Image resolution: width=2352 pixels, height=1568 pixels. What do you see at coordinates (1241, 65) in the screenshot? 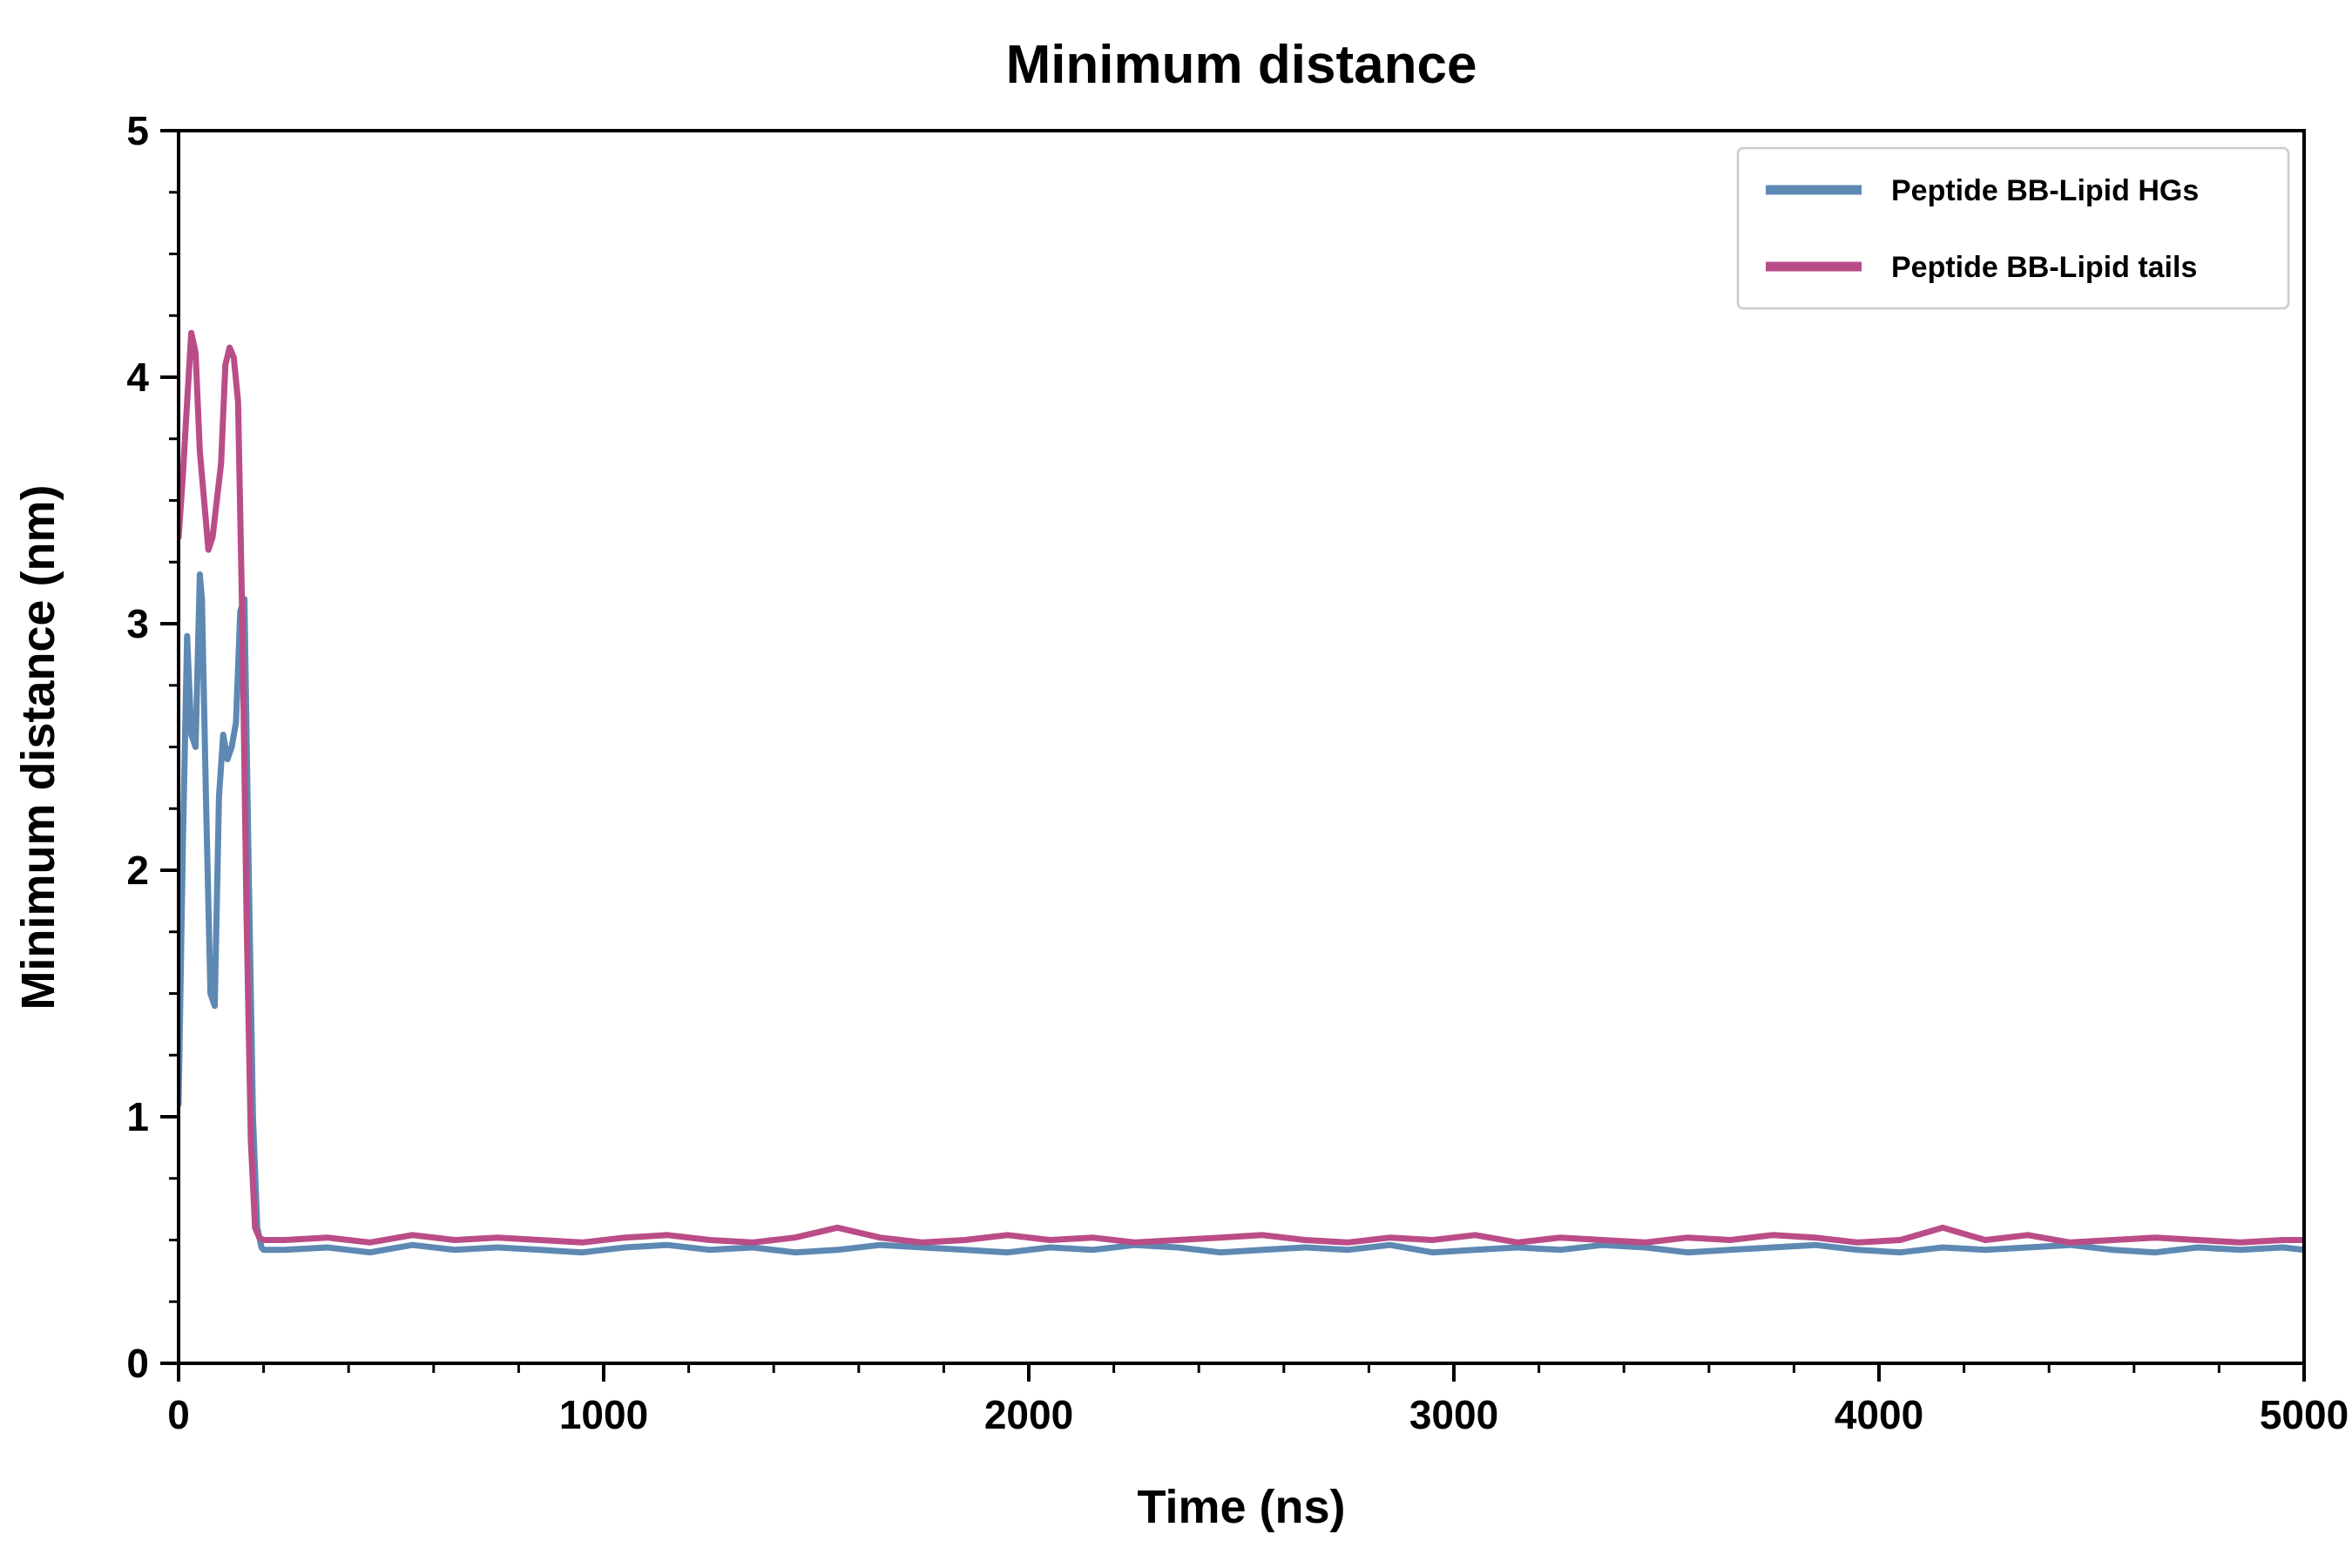
I see `chart-title: Minimum distance` at bounding box center [1241, 65].